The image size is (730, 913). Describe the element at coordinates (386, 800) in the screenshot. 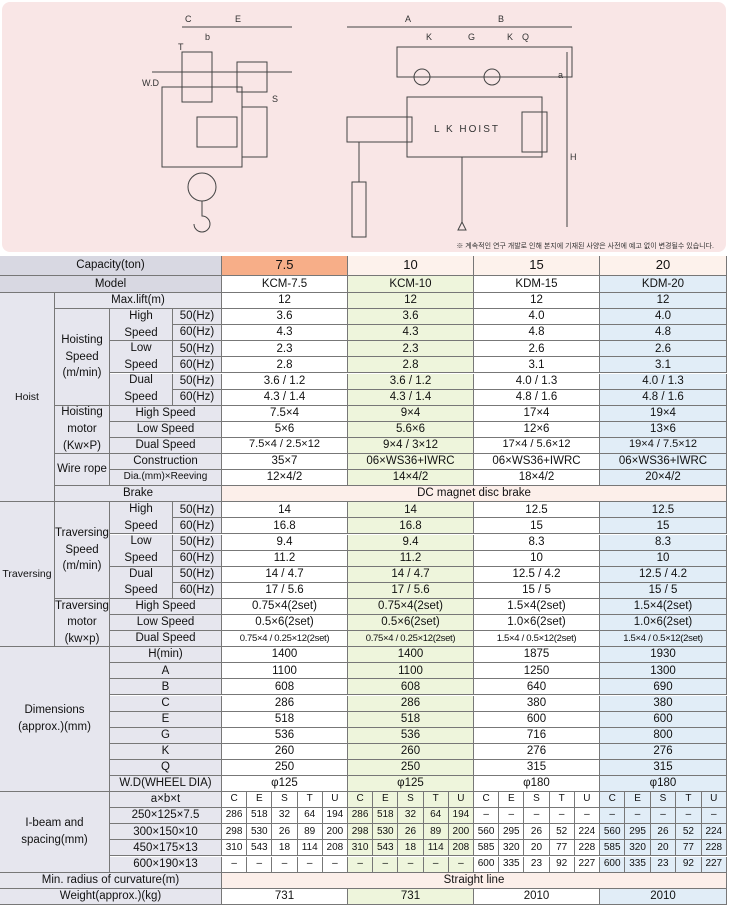

I see `ibeam-cell: E` at that location.